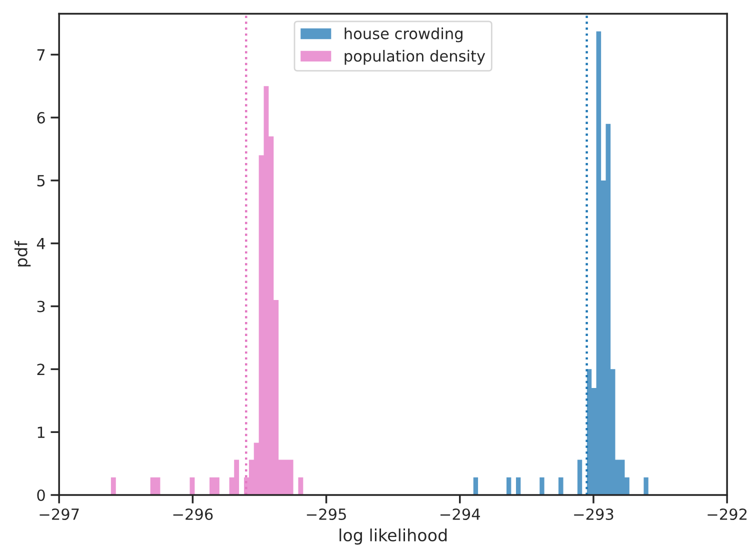 This screenshot has width=748, height=550. I want to click on y-tick-label: 1, so click(41, 432).